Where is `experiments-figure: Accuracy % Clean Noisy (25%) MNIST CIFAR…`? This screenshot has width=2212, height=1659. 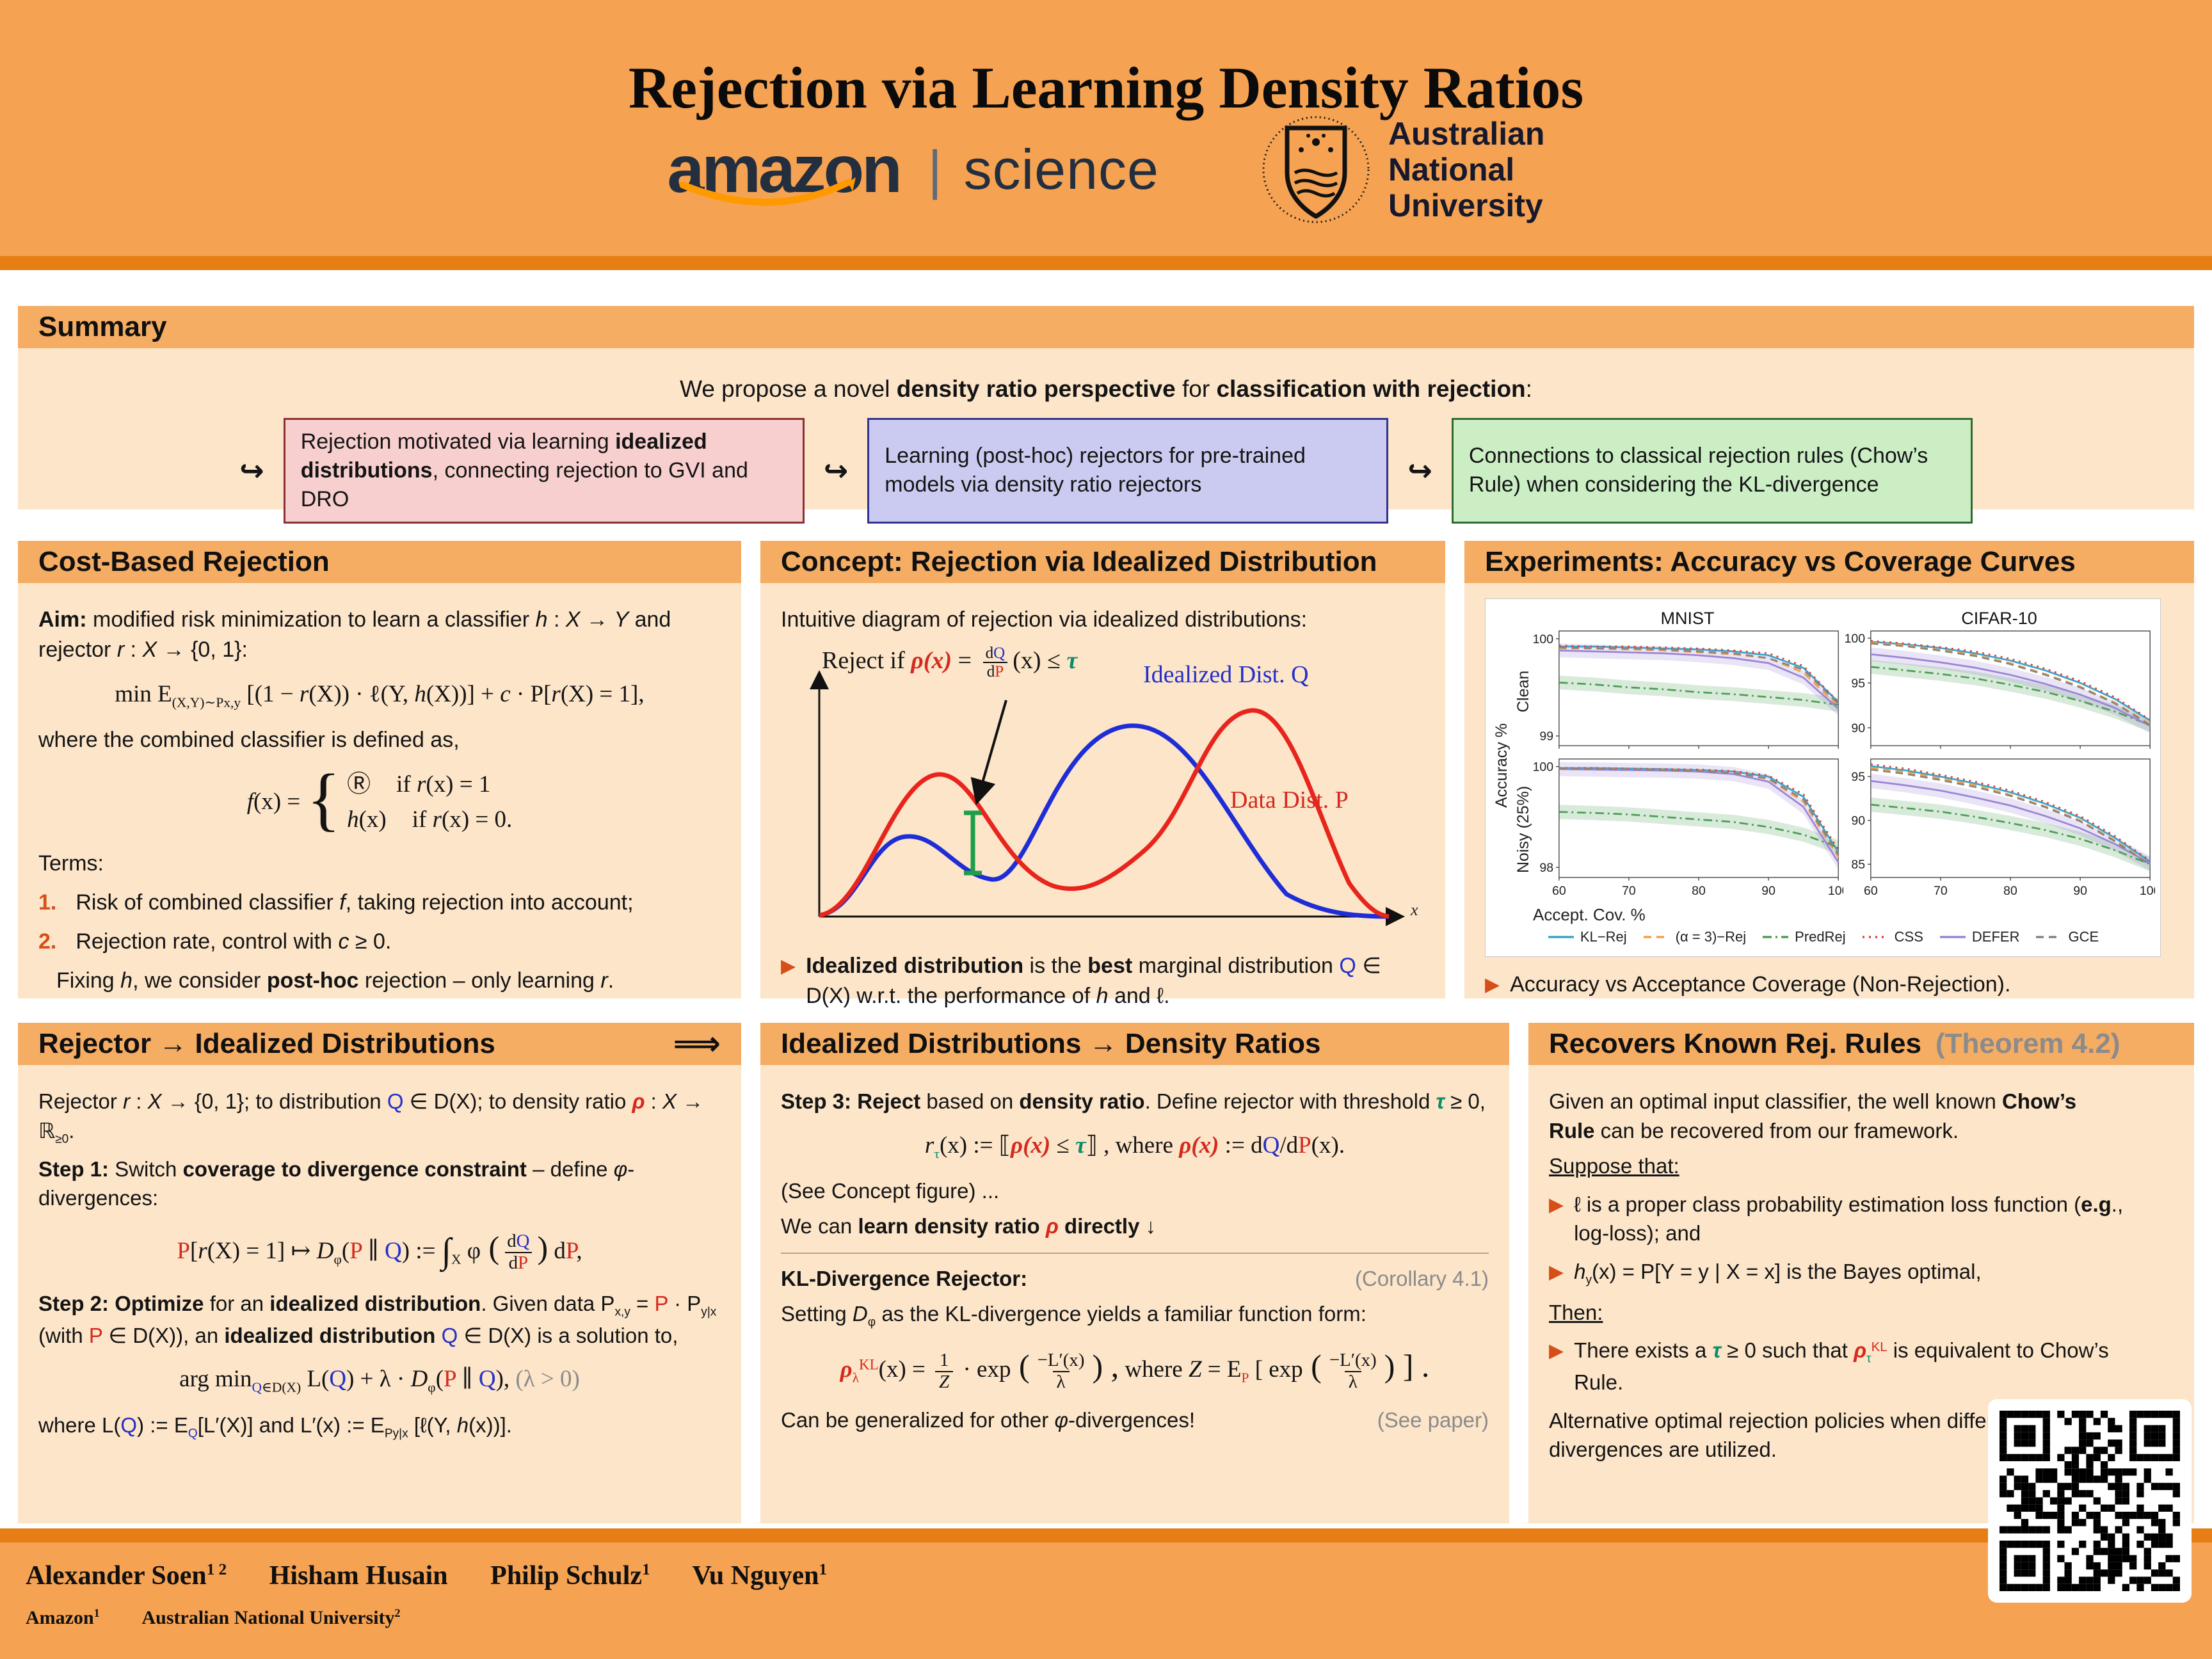
experiments-figure: Accuracy % Clean Noisy (25%) MNIST CIFAR… is located at coordinates (1823, 777).